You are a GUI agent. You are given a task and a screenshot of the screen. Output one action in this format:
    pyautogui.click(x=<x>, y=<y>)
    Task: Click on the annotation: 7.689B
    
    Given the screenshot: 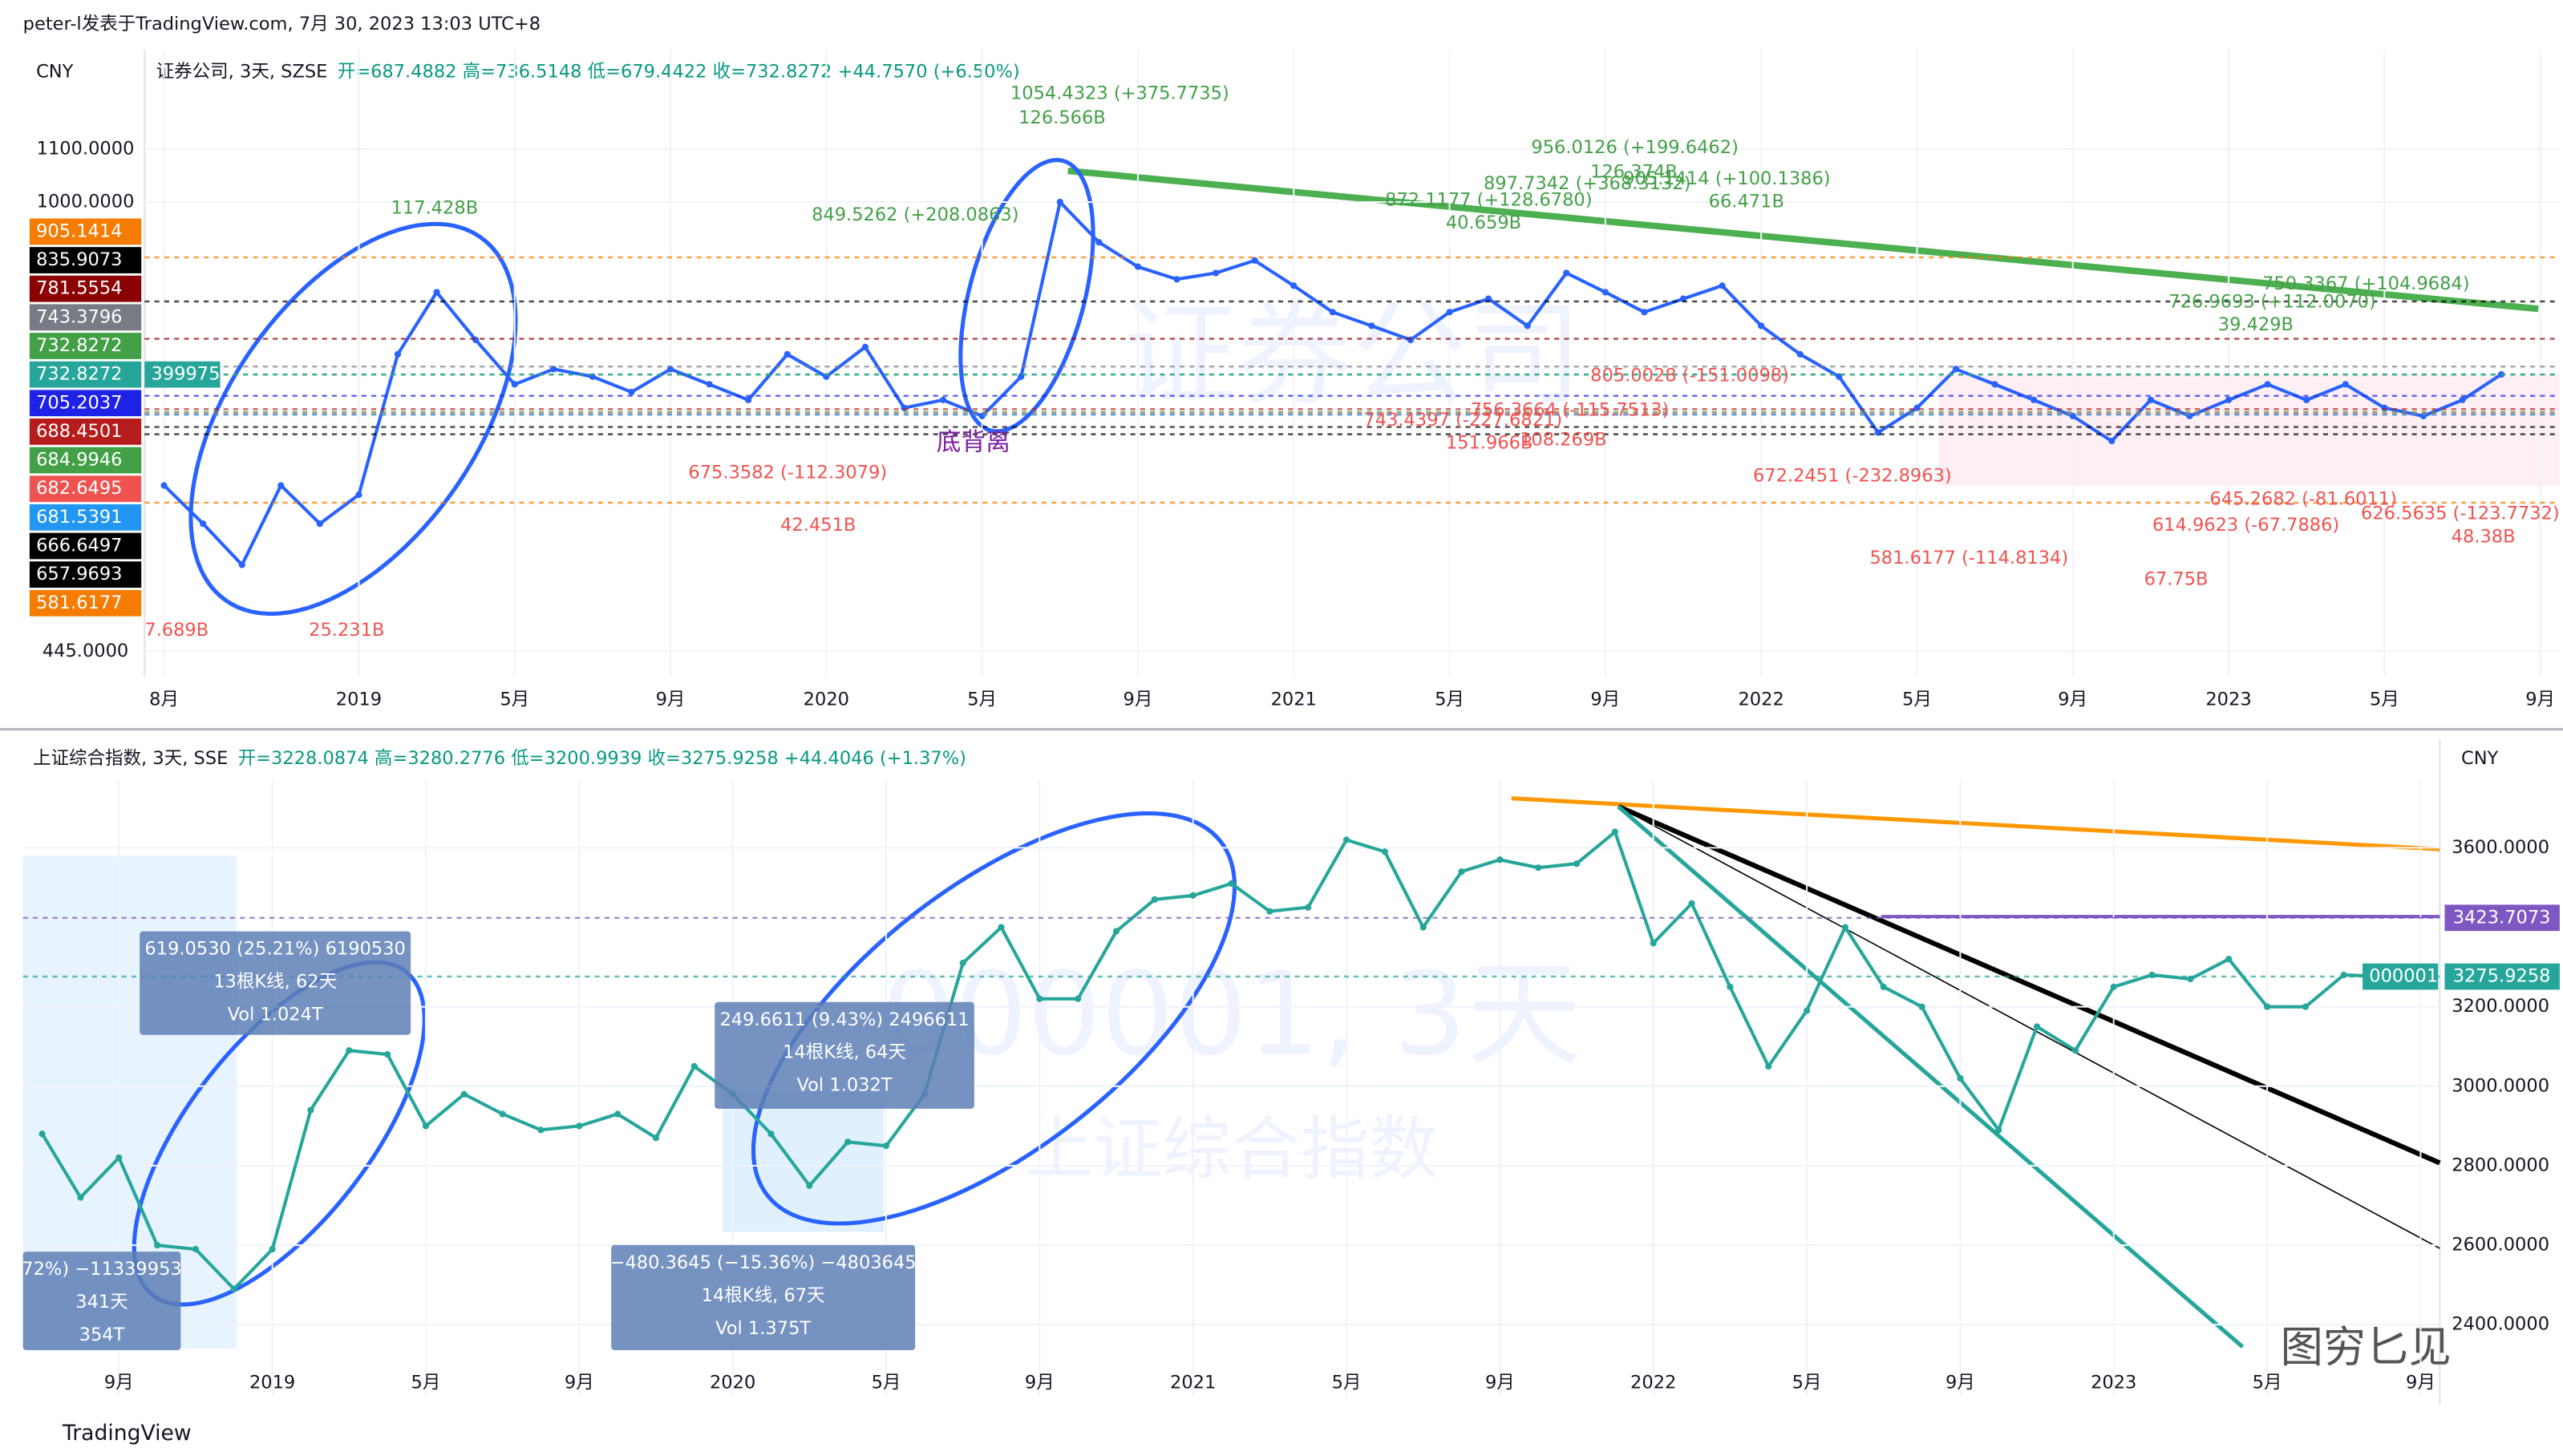 What is the action you would take?
    pyautogui.click(x=176, y=630)
    